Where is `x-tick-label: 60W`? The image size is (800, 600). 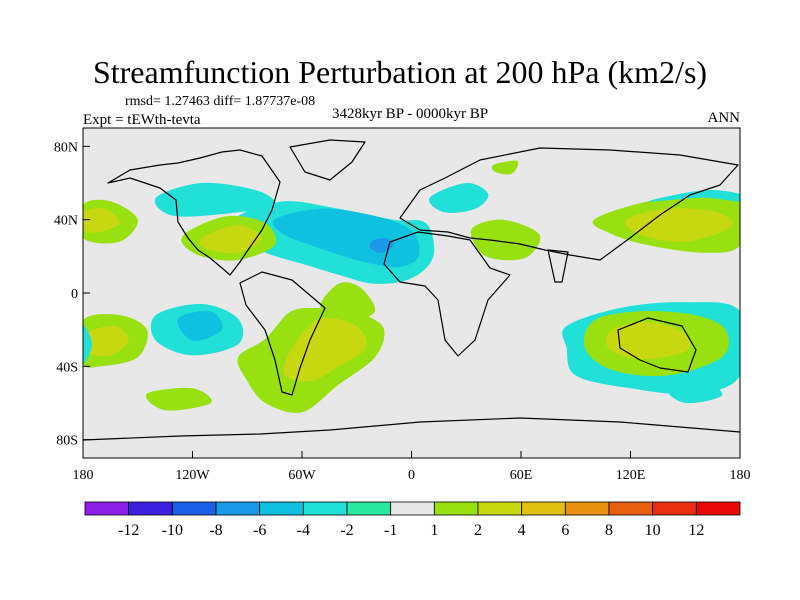 x-tick-label: 60W is located at coordinates (302, 475).